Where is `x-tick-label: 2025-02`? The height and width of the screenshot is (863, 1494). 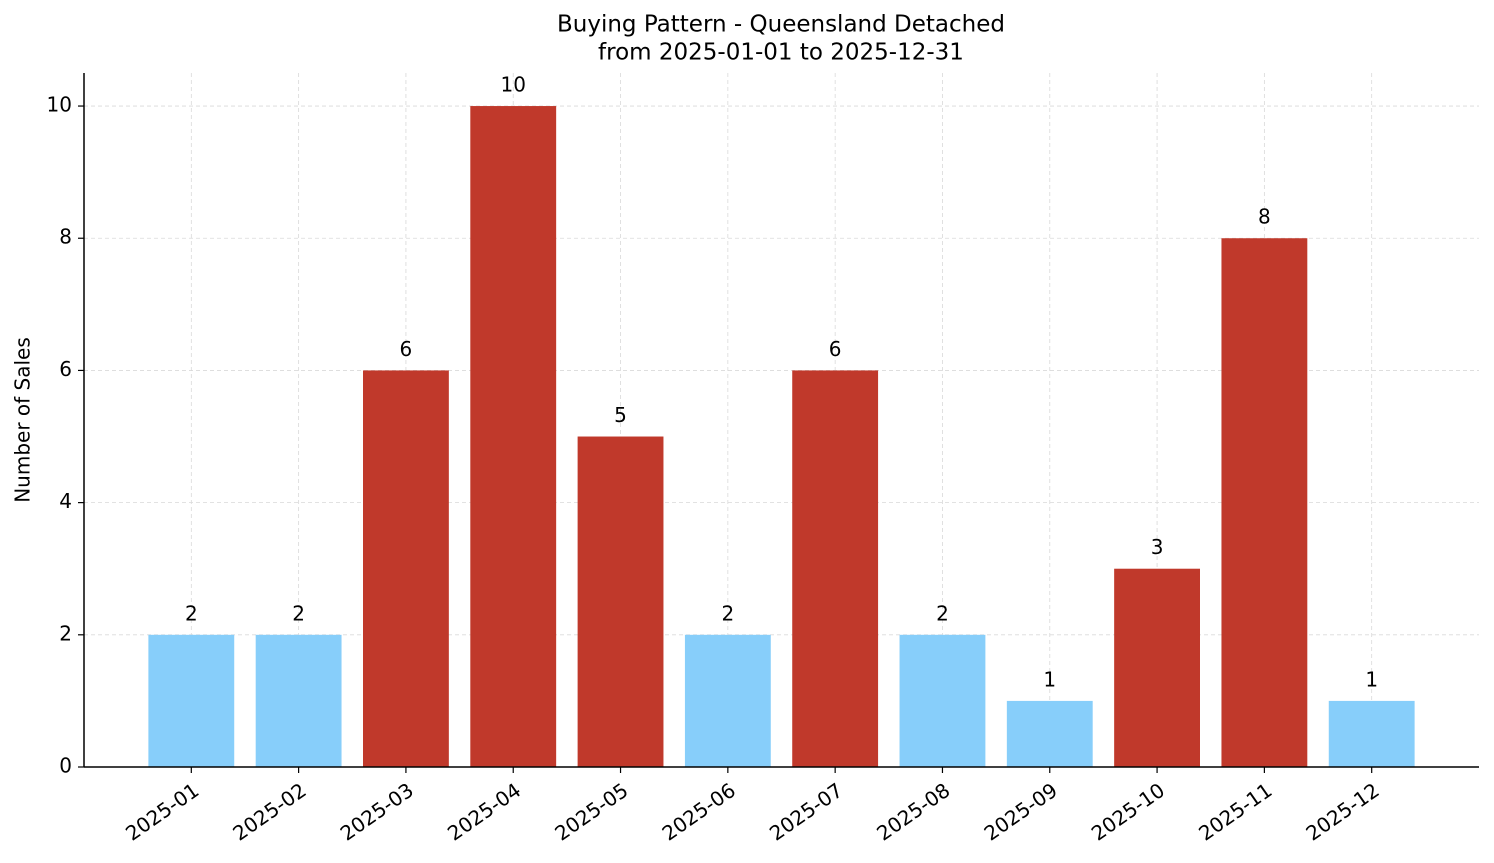
x-tick-label: 2025-02 is located at coordinates (269, 812).